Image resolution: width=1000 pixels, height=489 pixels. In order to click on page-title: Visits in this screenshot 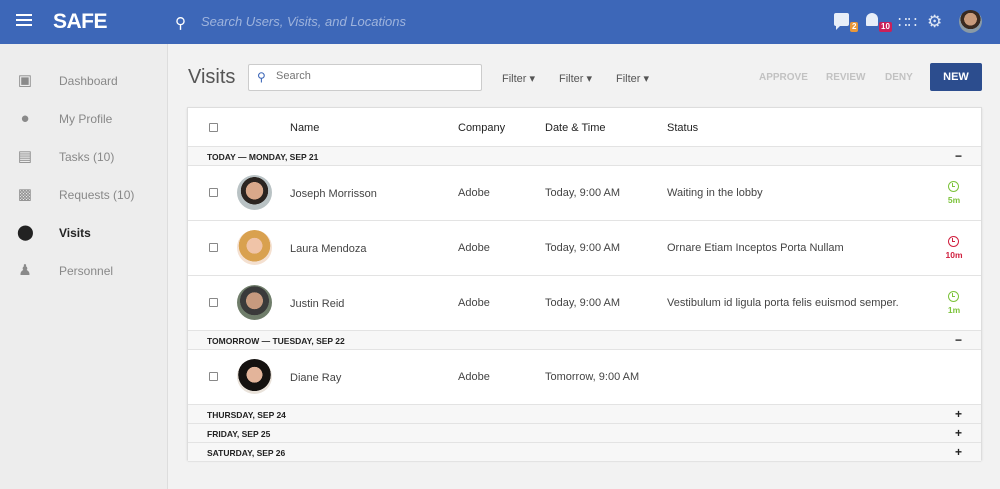, I will do `click(212, 77)`.